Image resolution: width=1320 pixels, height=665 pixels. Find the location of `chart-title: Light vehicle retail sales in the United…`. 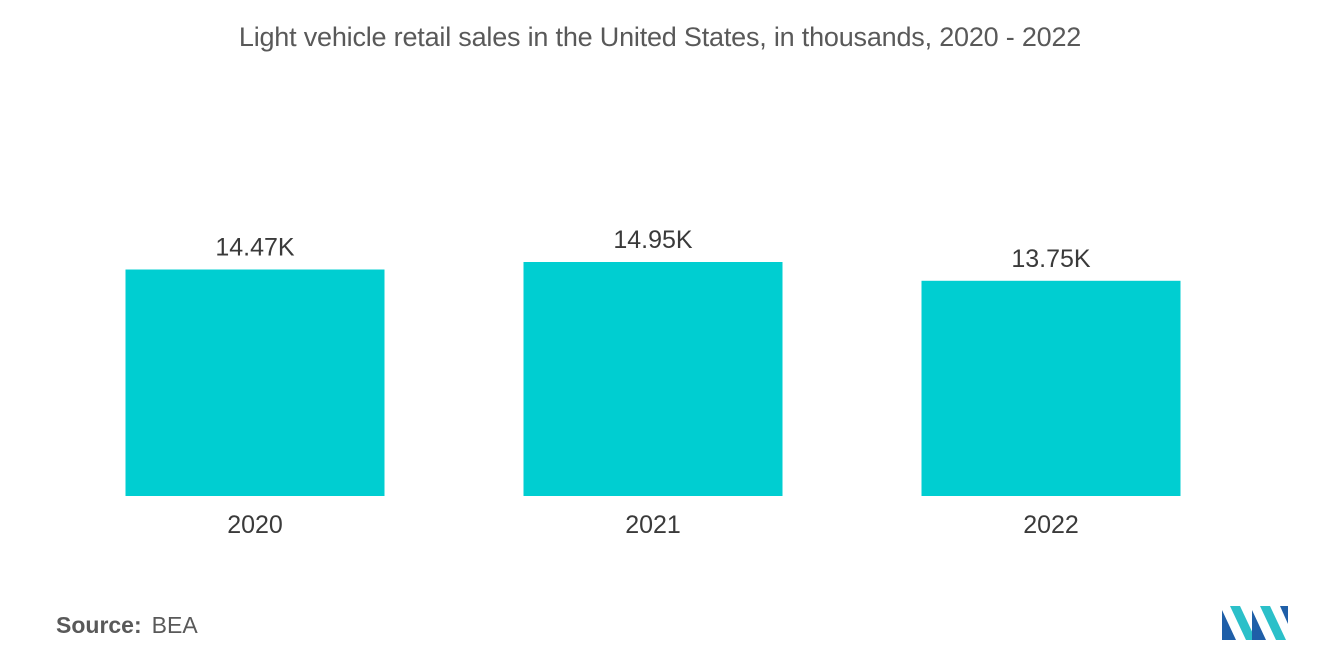

chart-title: Light vehicle retail sales in the United… is located at coordinates (660, 37).